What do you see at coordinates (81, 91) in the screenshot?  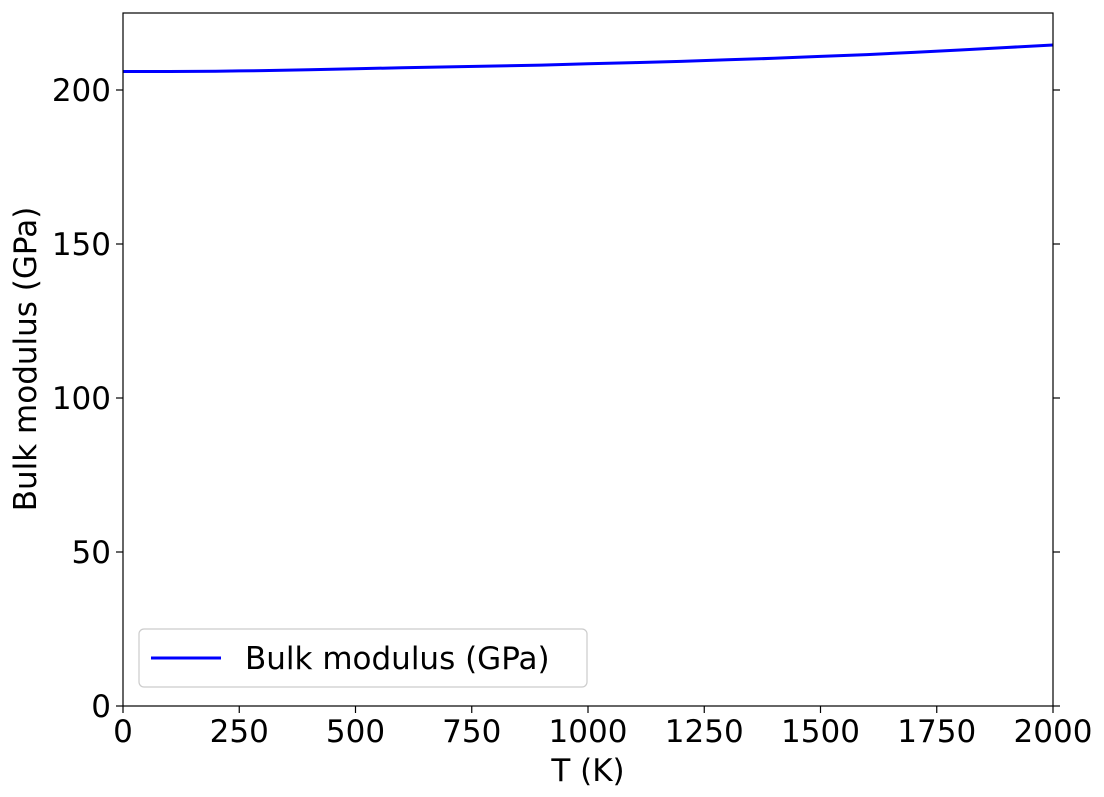 I see `y-tick-label: 200` at bounding box center [81, 91].